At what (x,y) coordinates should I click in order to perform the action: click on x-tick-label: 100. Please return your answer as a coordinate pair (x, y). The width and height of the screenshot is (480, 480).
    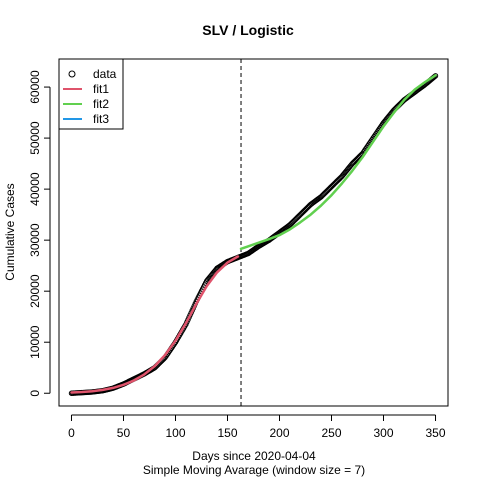
    Looking at the image, I should click on (175, 433).